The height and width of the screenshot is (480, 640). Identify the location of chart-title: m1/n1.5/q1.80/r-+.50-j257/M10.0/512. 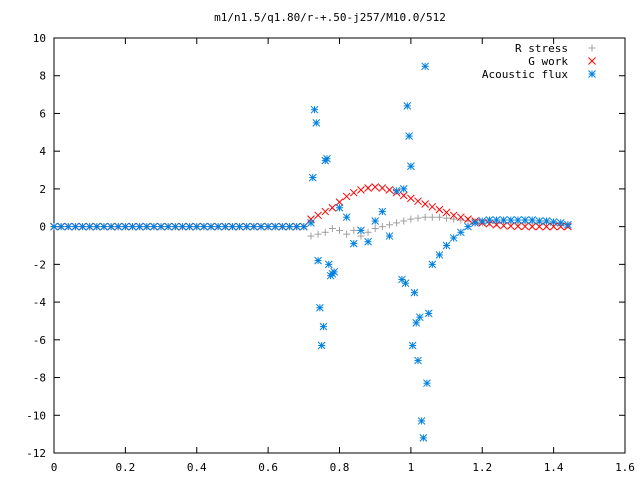
(330, 17).